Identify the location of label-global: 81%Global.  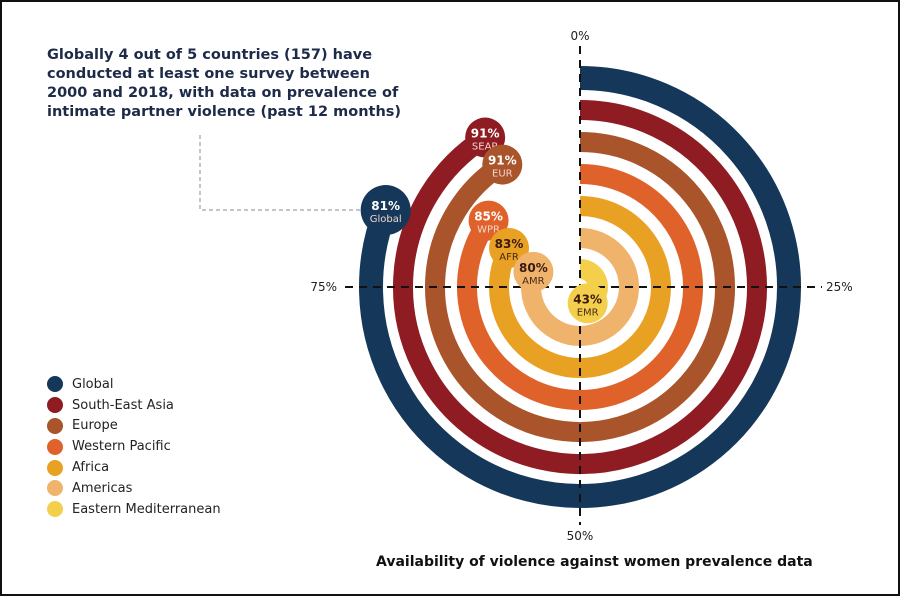
(385, 210).